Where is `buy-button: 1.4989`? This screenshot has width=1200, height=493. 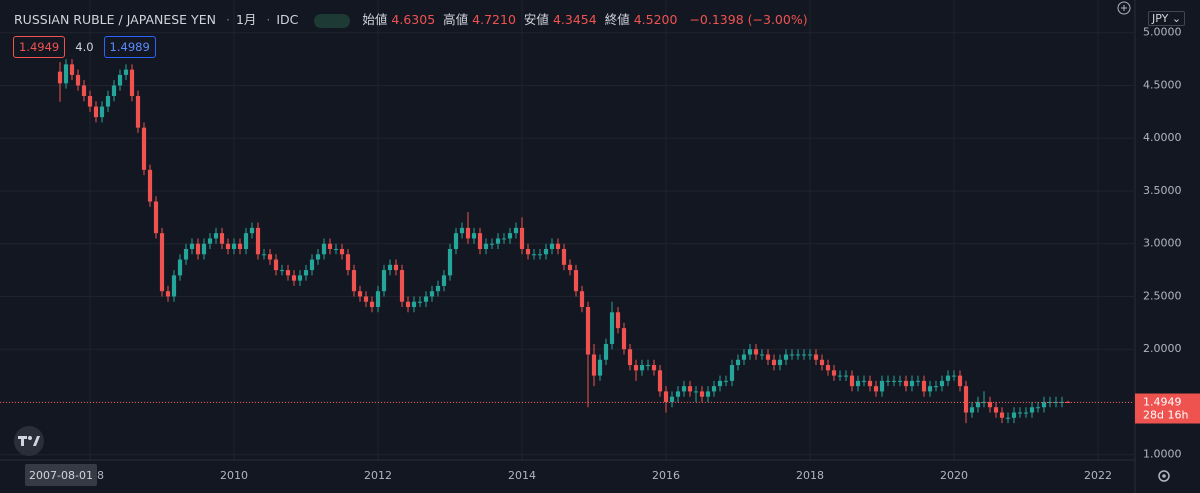 buy-button: 1.4989 is located at coordinates (129, 47).